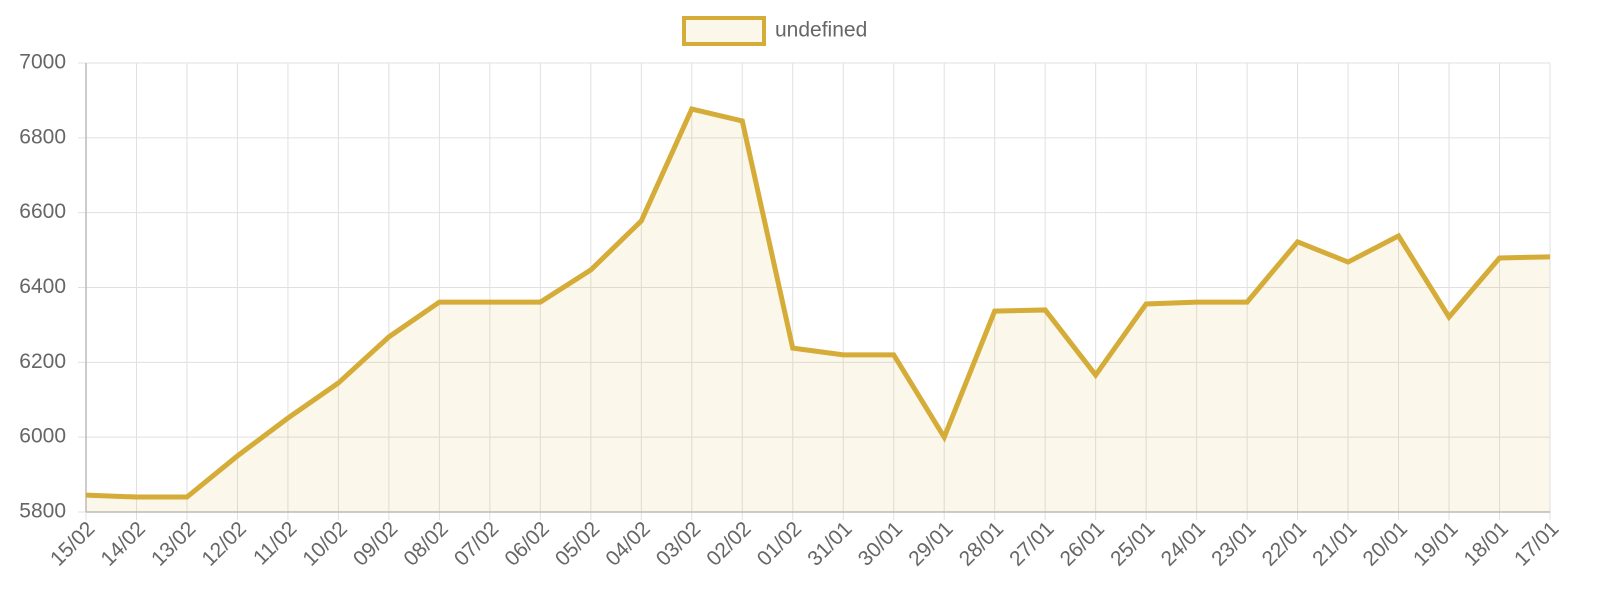  What do you see at coordinates (123, 543) in the screenshot?
I see `x-tick-label: 14/02` at bounding box center [123, 543].